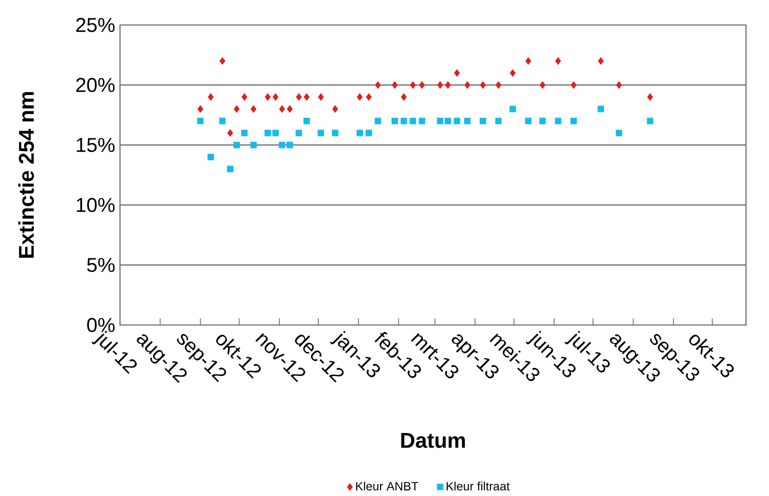 This screenshot has width=769, height=496. Describe the element at coordinates (95, 85) in the screenshot. I see `y-tick-label: 20%` at that location.